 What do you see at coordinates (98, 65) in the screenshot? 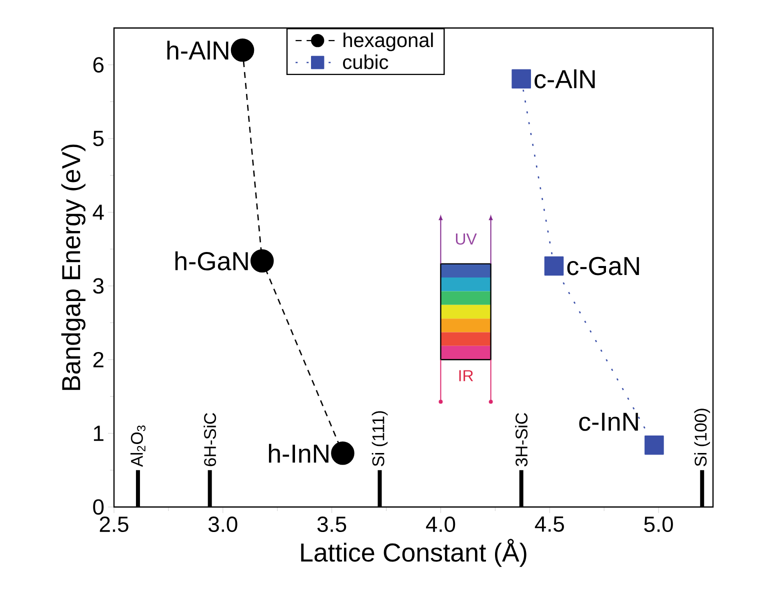
I see `y-tick-label: 6` at bounding box center [98, 65].